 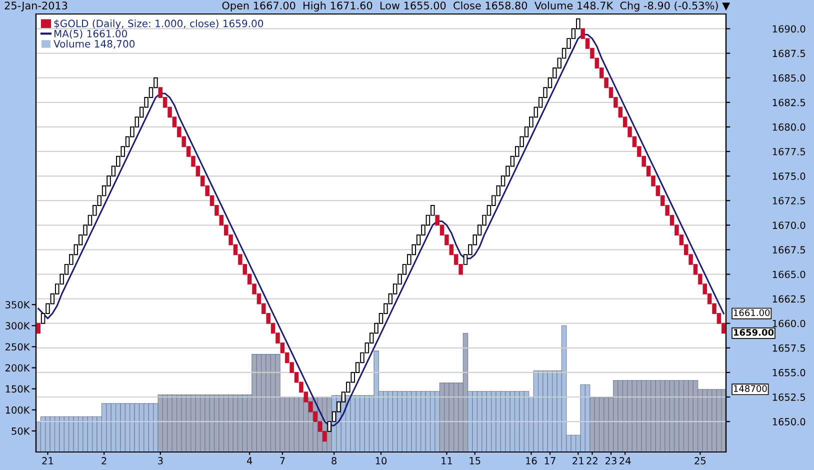 What do you see at coordinates (334, 460) in the screenshot?
I see `x-tick-label: 8` at bounding box center [334, 460].